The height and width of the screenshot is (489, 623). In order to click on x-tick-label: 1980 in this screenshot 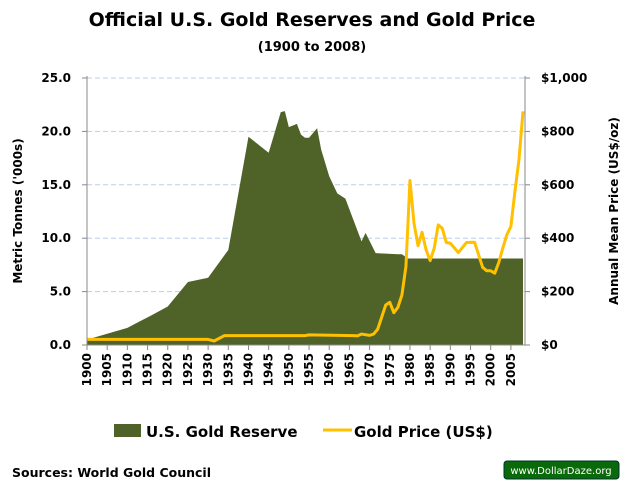, I will do `click(410, 369)`.